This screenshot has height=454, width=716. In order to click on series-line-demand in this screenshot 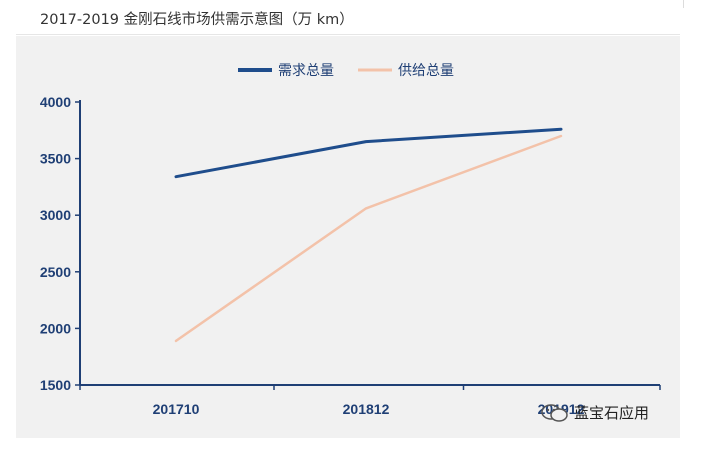, I will do `click(368, 153)`.